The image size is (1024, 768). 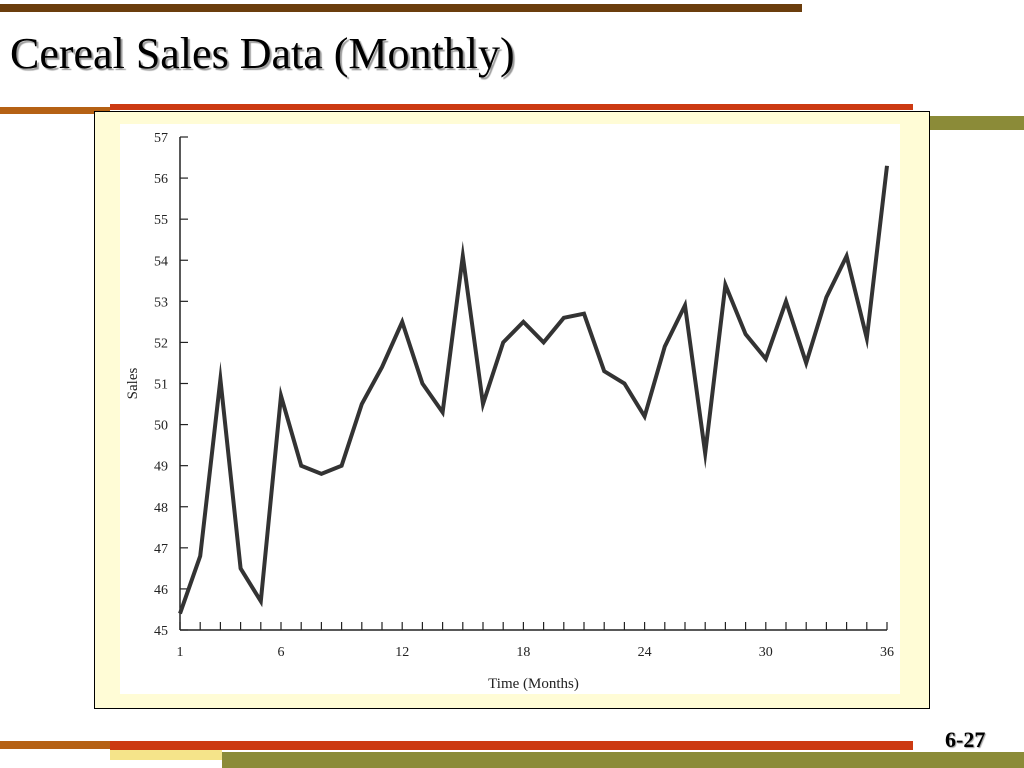 What do you see at coordinates (161, 220) in the screenshot?
I see `y-tick-label: 55` at bounding box center [161, 220].